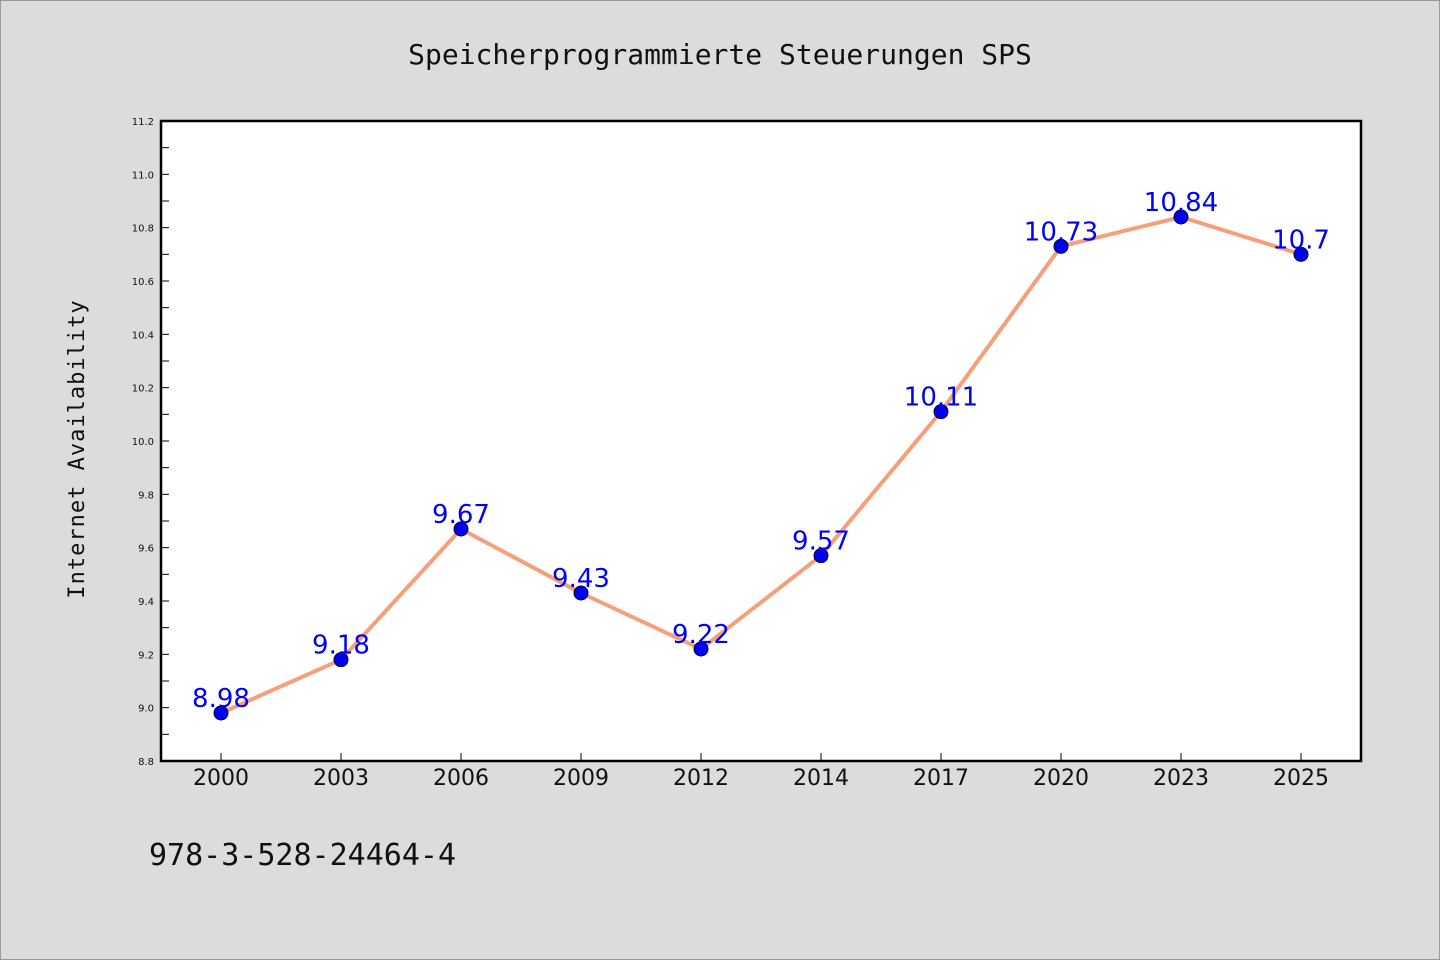 Image resolution: width=1440 pixels, height=960 pixels. I want to click on isbn-footer: 978-3-528-24464-4, so click(302, 855).